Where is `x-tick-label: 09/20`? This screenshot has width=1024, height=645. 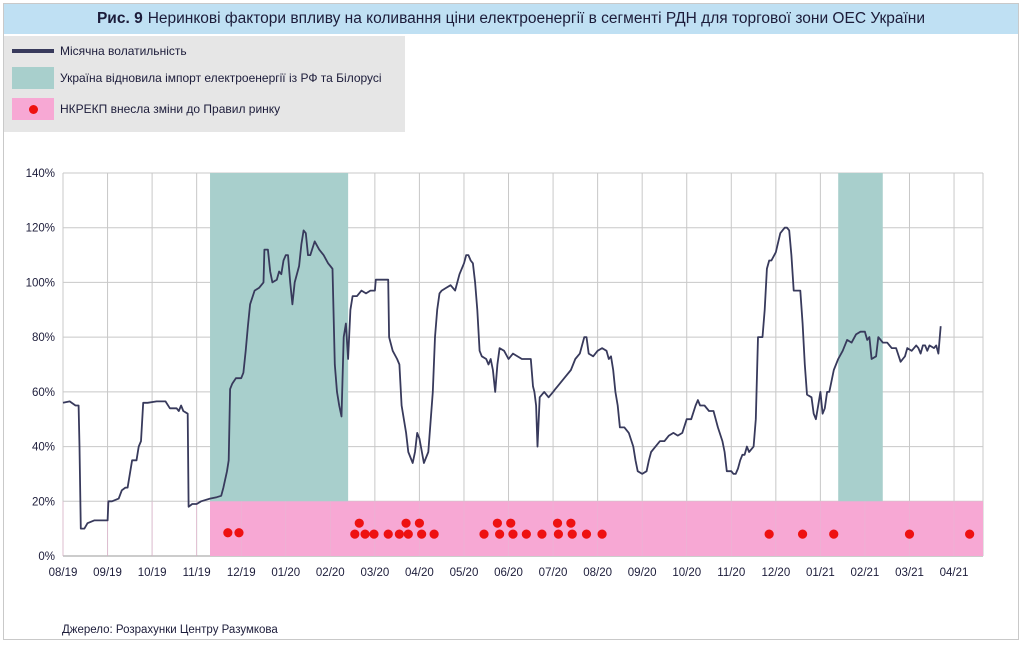 x-tick-label: 09/20 is located at coordinates (642, 573).